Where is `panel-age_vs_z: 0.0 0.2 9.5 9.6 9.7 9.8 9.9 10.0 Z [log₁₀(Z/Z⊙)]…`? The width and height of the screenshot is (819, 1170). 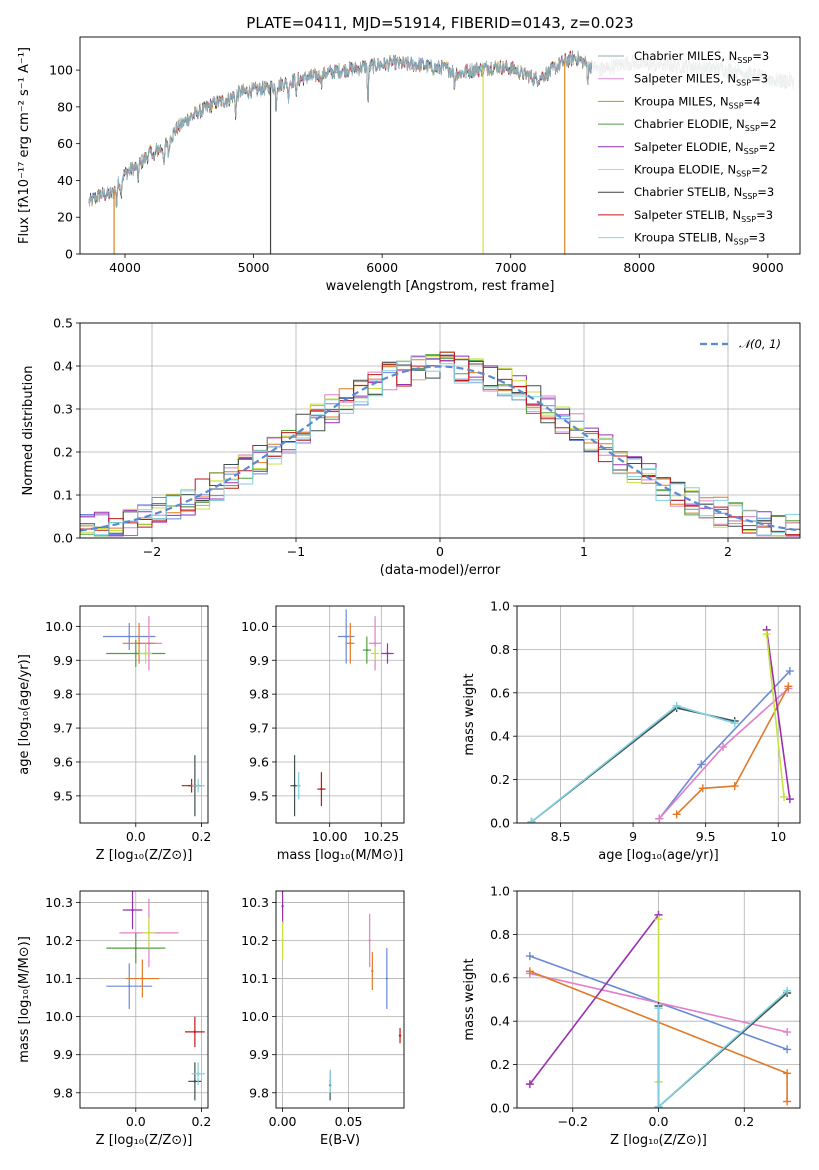
panel-age_vs_z: 0.0 0.2 9.5 9.6 9.7 9.8 9.9 10.0 Z [log₁₀(Z/Z⊙)]… is located at coordinates (114, 734).